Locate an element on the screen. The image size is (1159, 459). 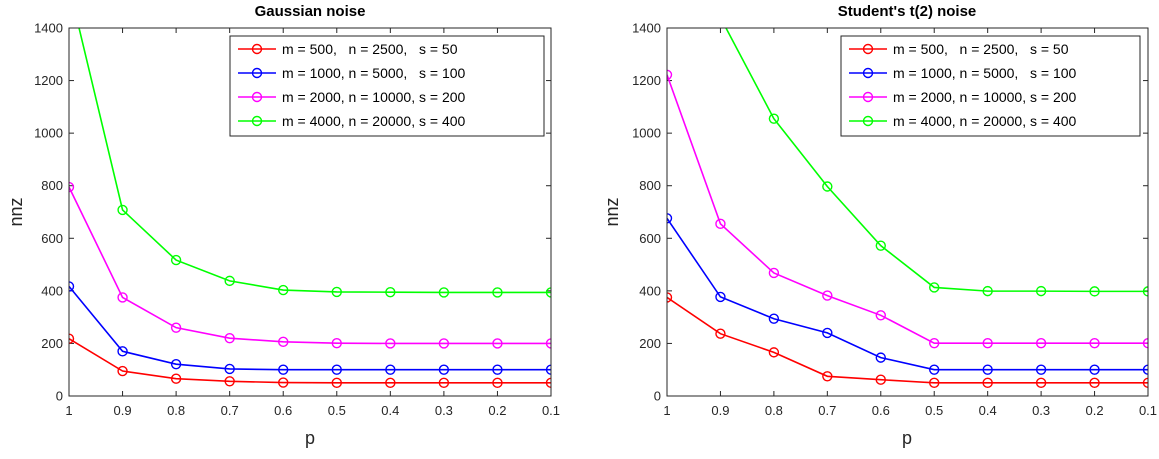
x-tick-label: 0.2 is located at coordinates (1095, 410).